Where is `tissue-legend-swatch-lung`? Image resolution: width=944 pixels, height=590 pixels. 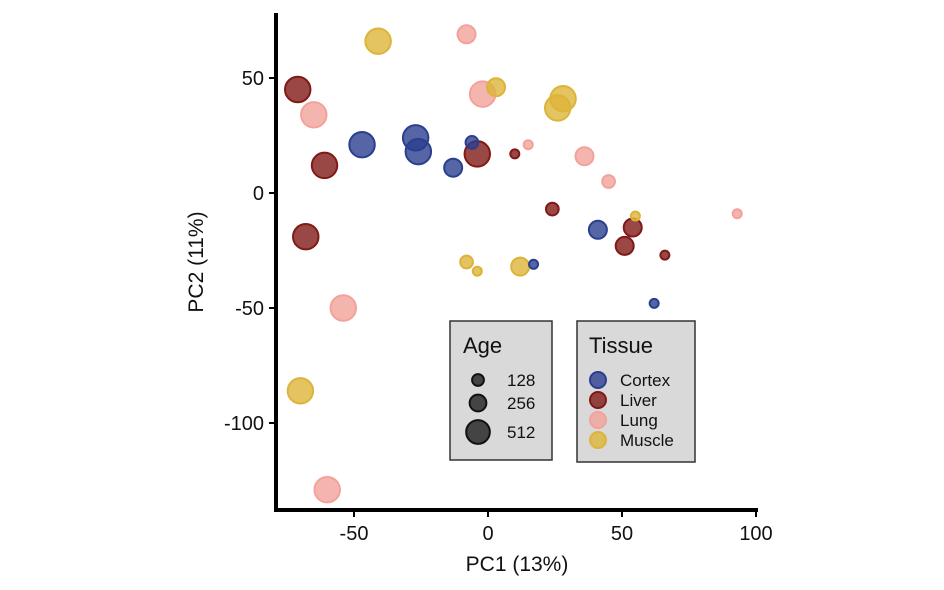 tissue-legend-swatch-lung is located at coordinates (598, 420).